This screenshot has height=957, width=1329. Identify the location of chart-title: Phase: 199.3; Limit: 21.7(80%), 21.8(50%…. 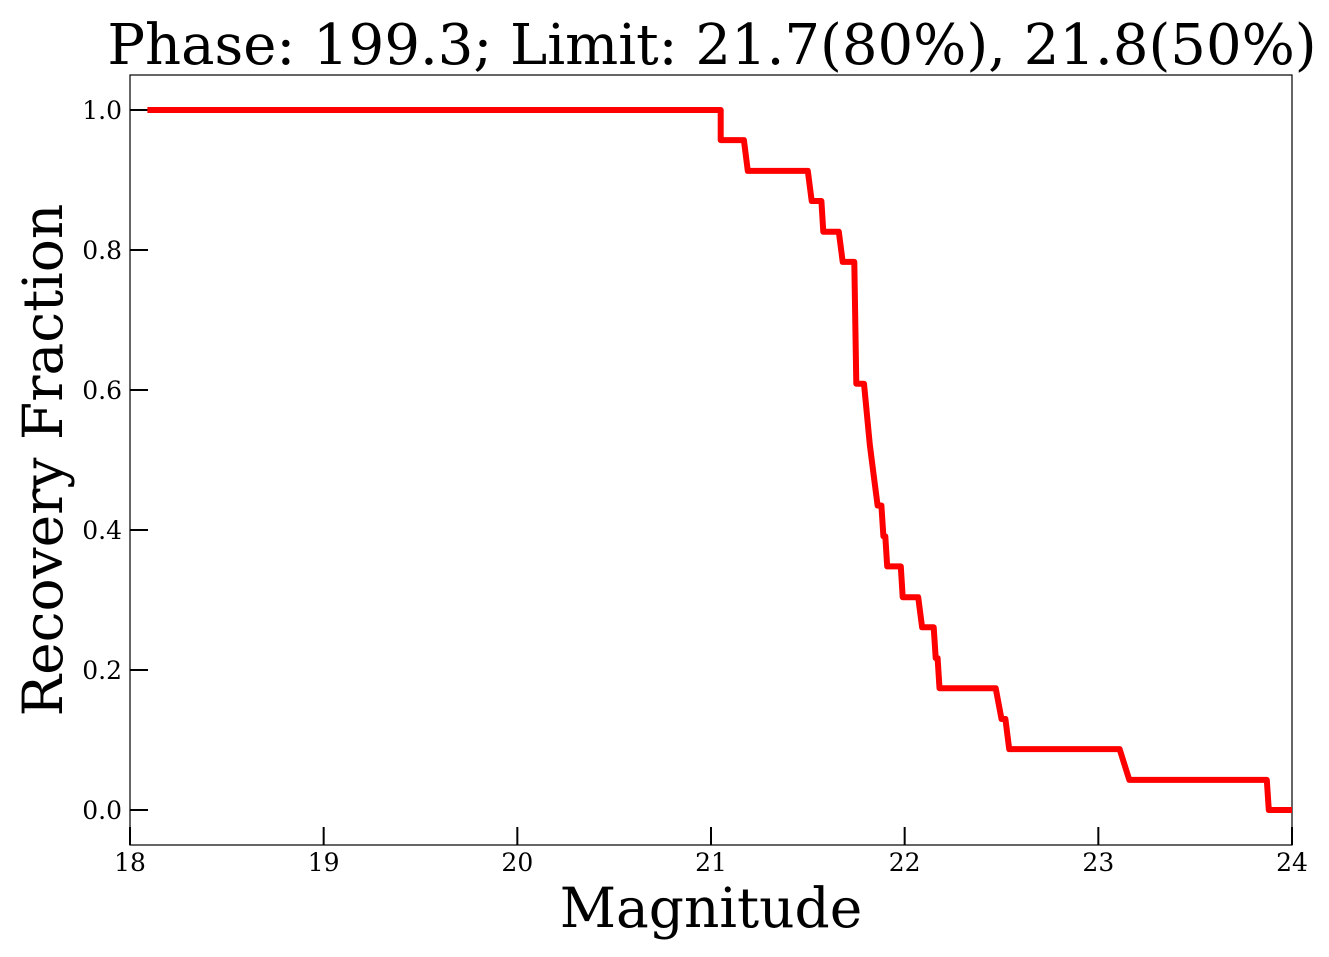
(711, 45).